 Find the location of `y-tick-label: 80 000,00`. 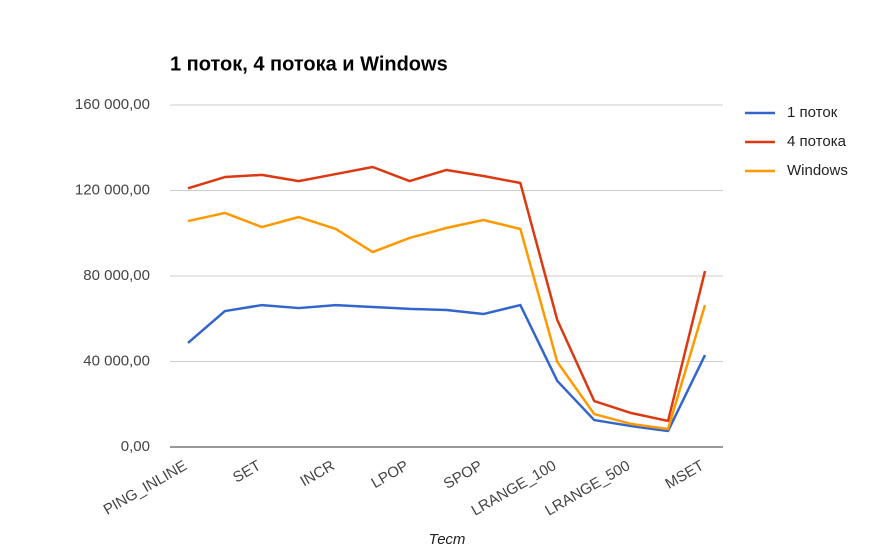

y-tick-label: 80 000,00 is located at coordinates (116, 275).